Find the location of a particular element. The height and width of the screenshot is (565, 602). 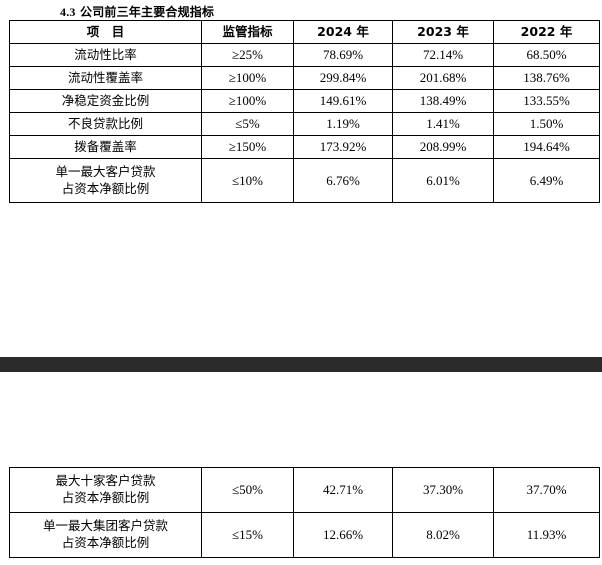

row-value-2023: 72.14% is located at coordinates (443, 55).